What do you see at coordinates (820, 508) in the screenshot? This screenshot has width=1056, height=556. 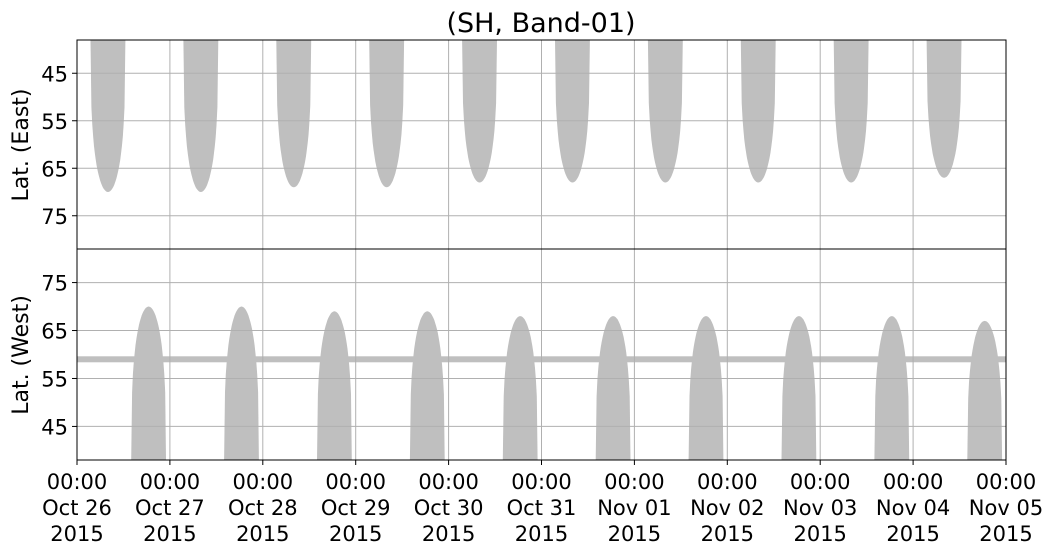 I see `x-tick-label: Nov 03` at bounding box center [820, 508].